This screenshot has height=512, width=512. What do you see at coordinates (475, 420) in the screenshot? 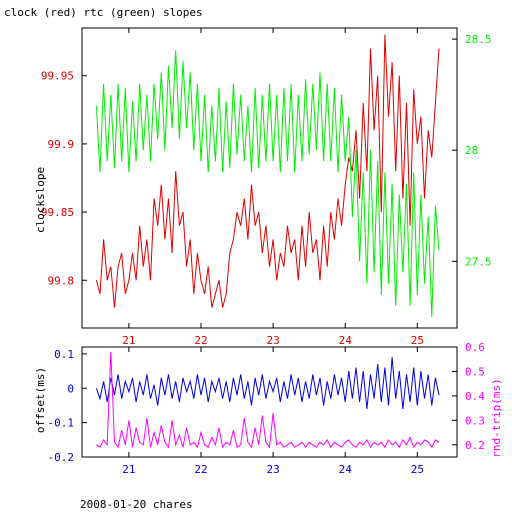
I see `y2-tick-label: 0.3` at bounding box center [475, 420].